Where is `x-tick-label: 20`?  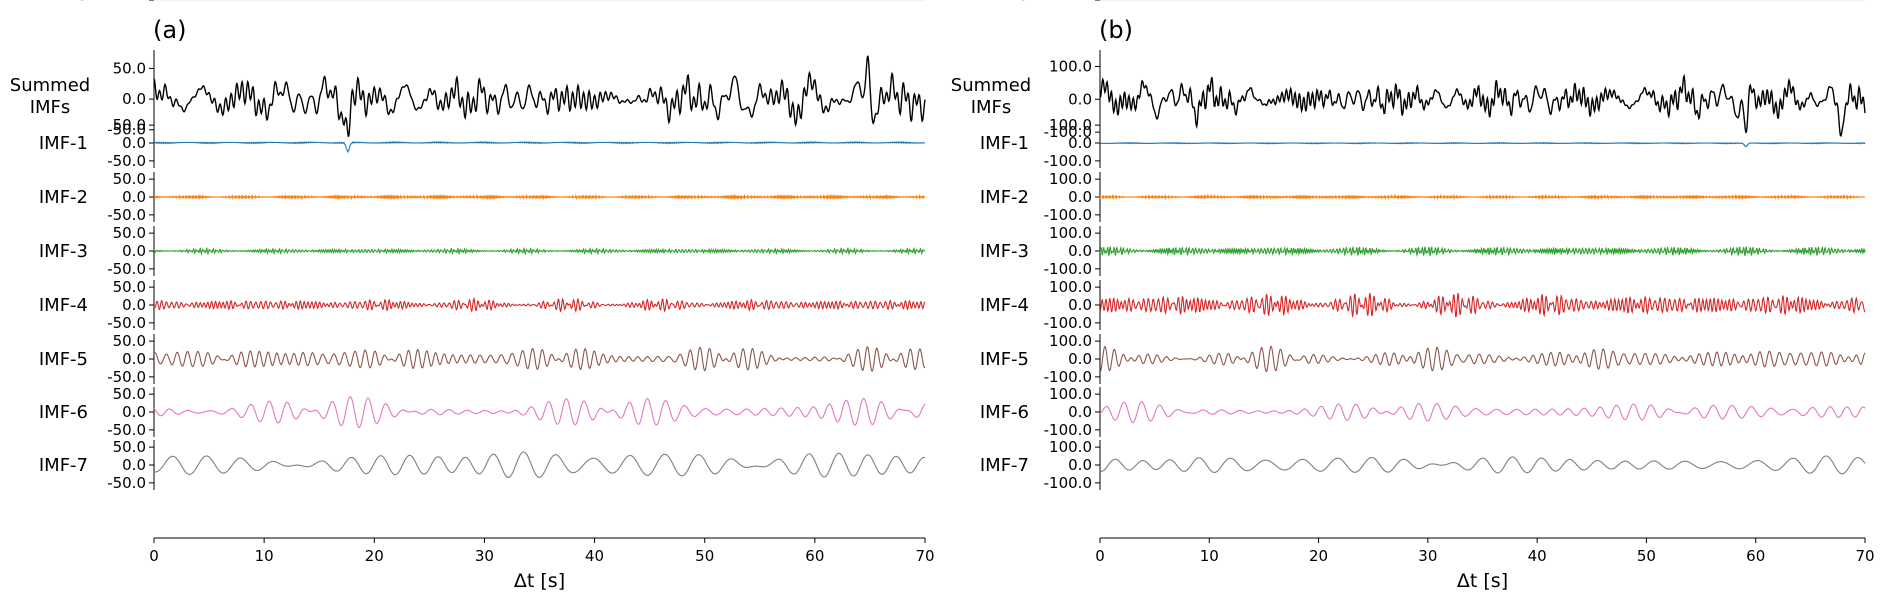
x-tick-label: 20 is located at coordinates (374, 556).